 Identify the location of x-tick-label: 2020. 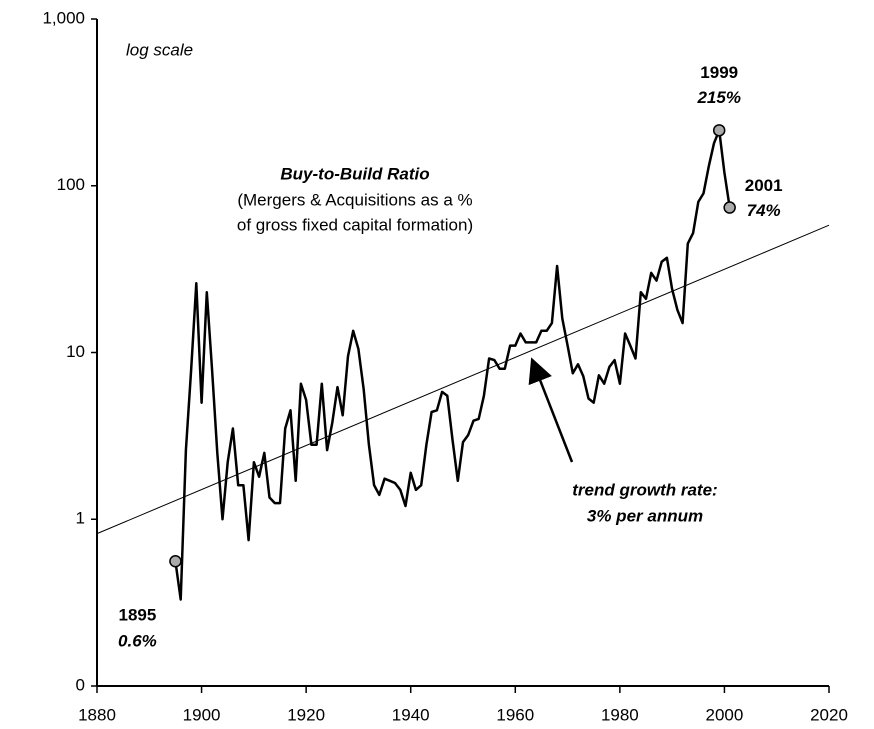
(829, 714).